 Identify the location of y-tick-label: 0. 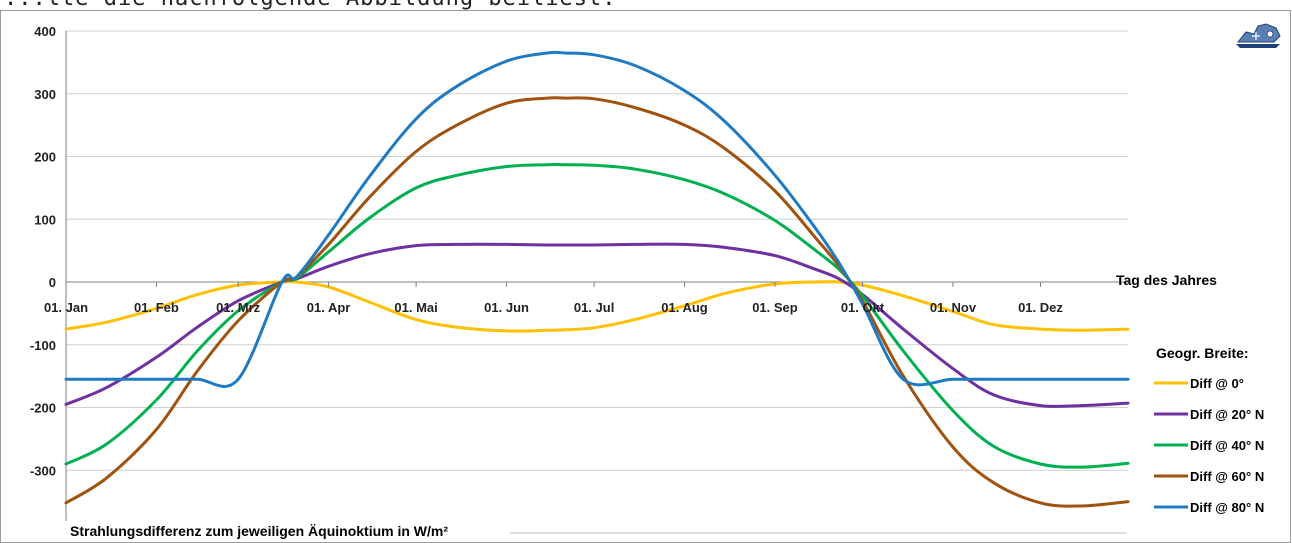
(52, 282).